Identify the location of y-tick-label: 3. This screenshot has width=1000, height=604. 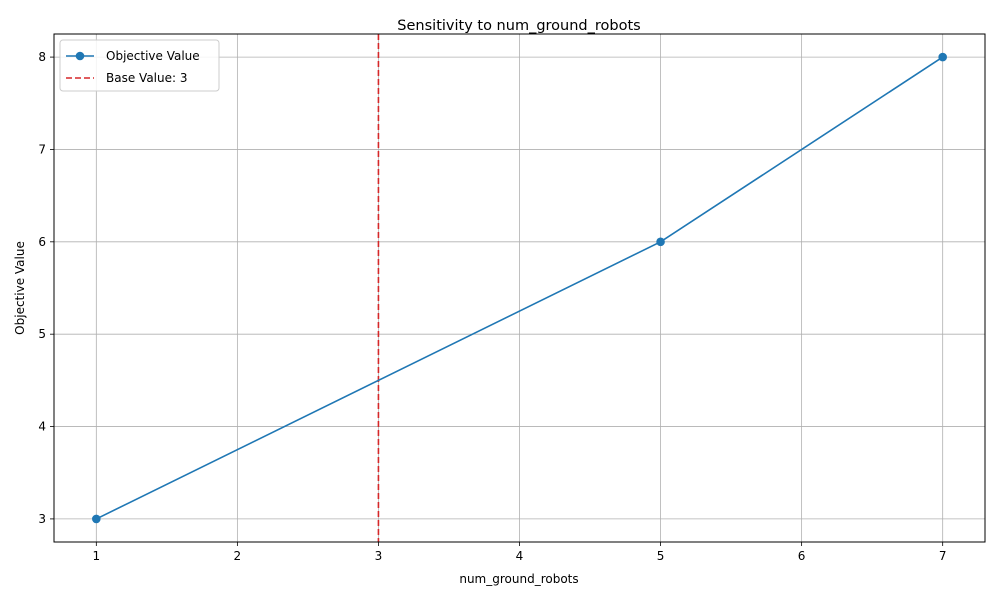
(42, 519).